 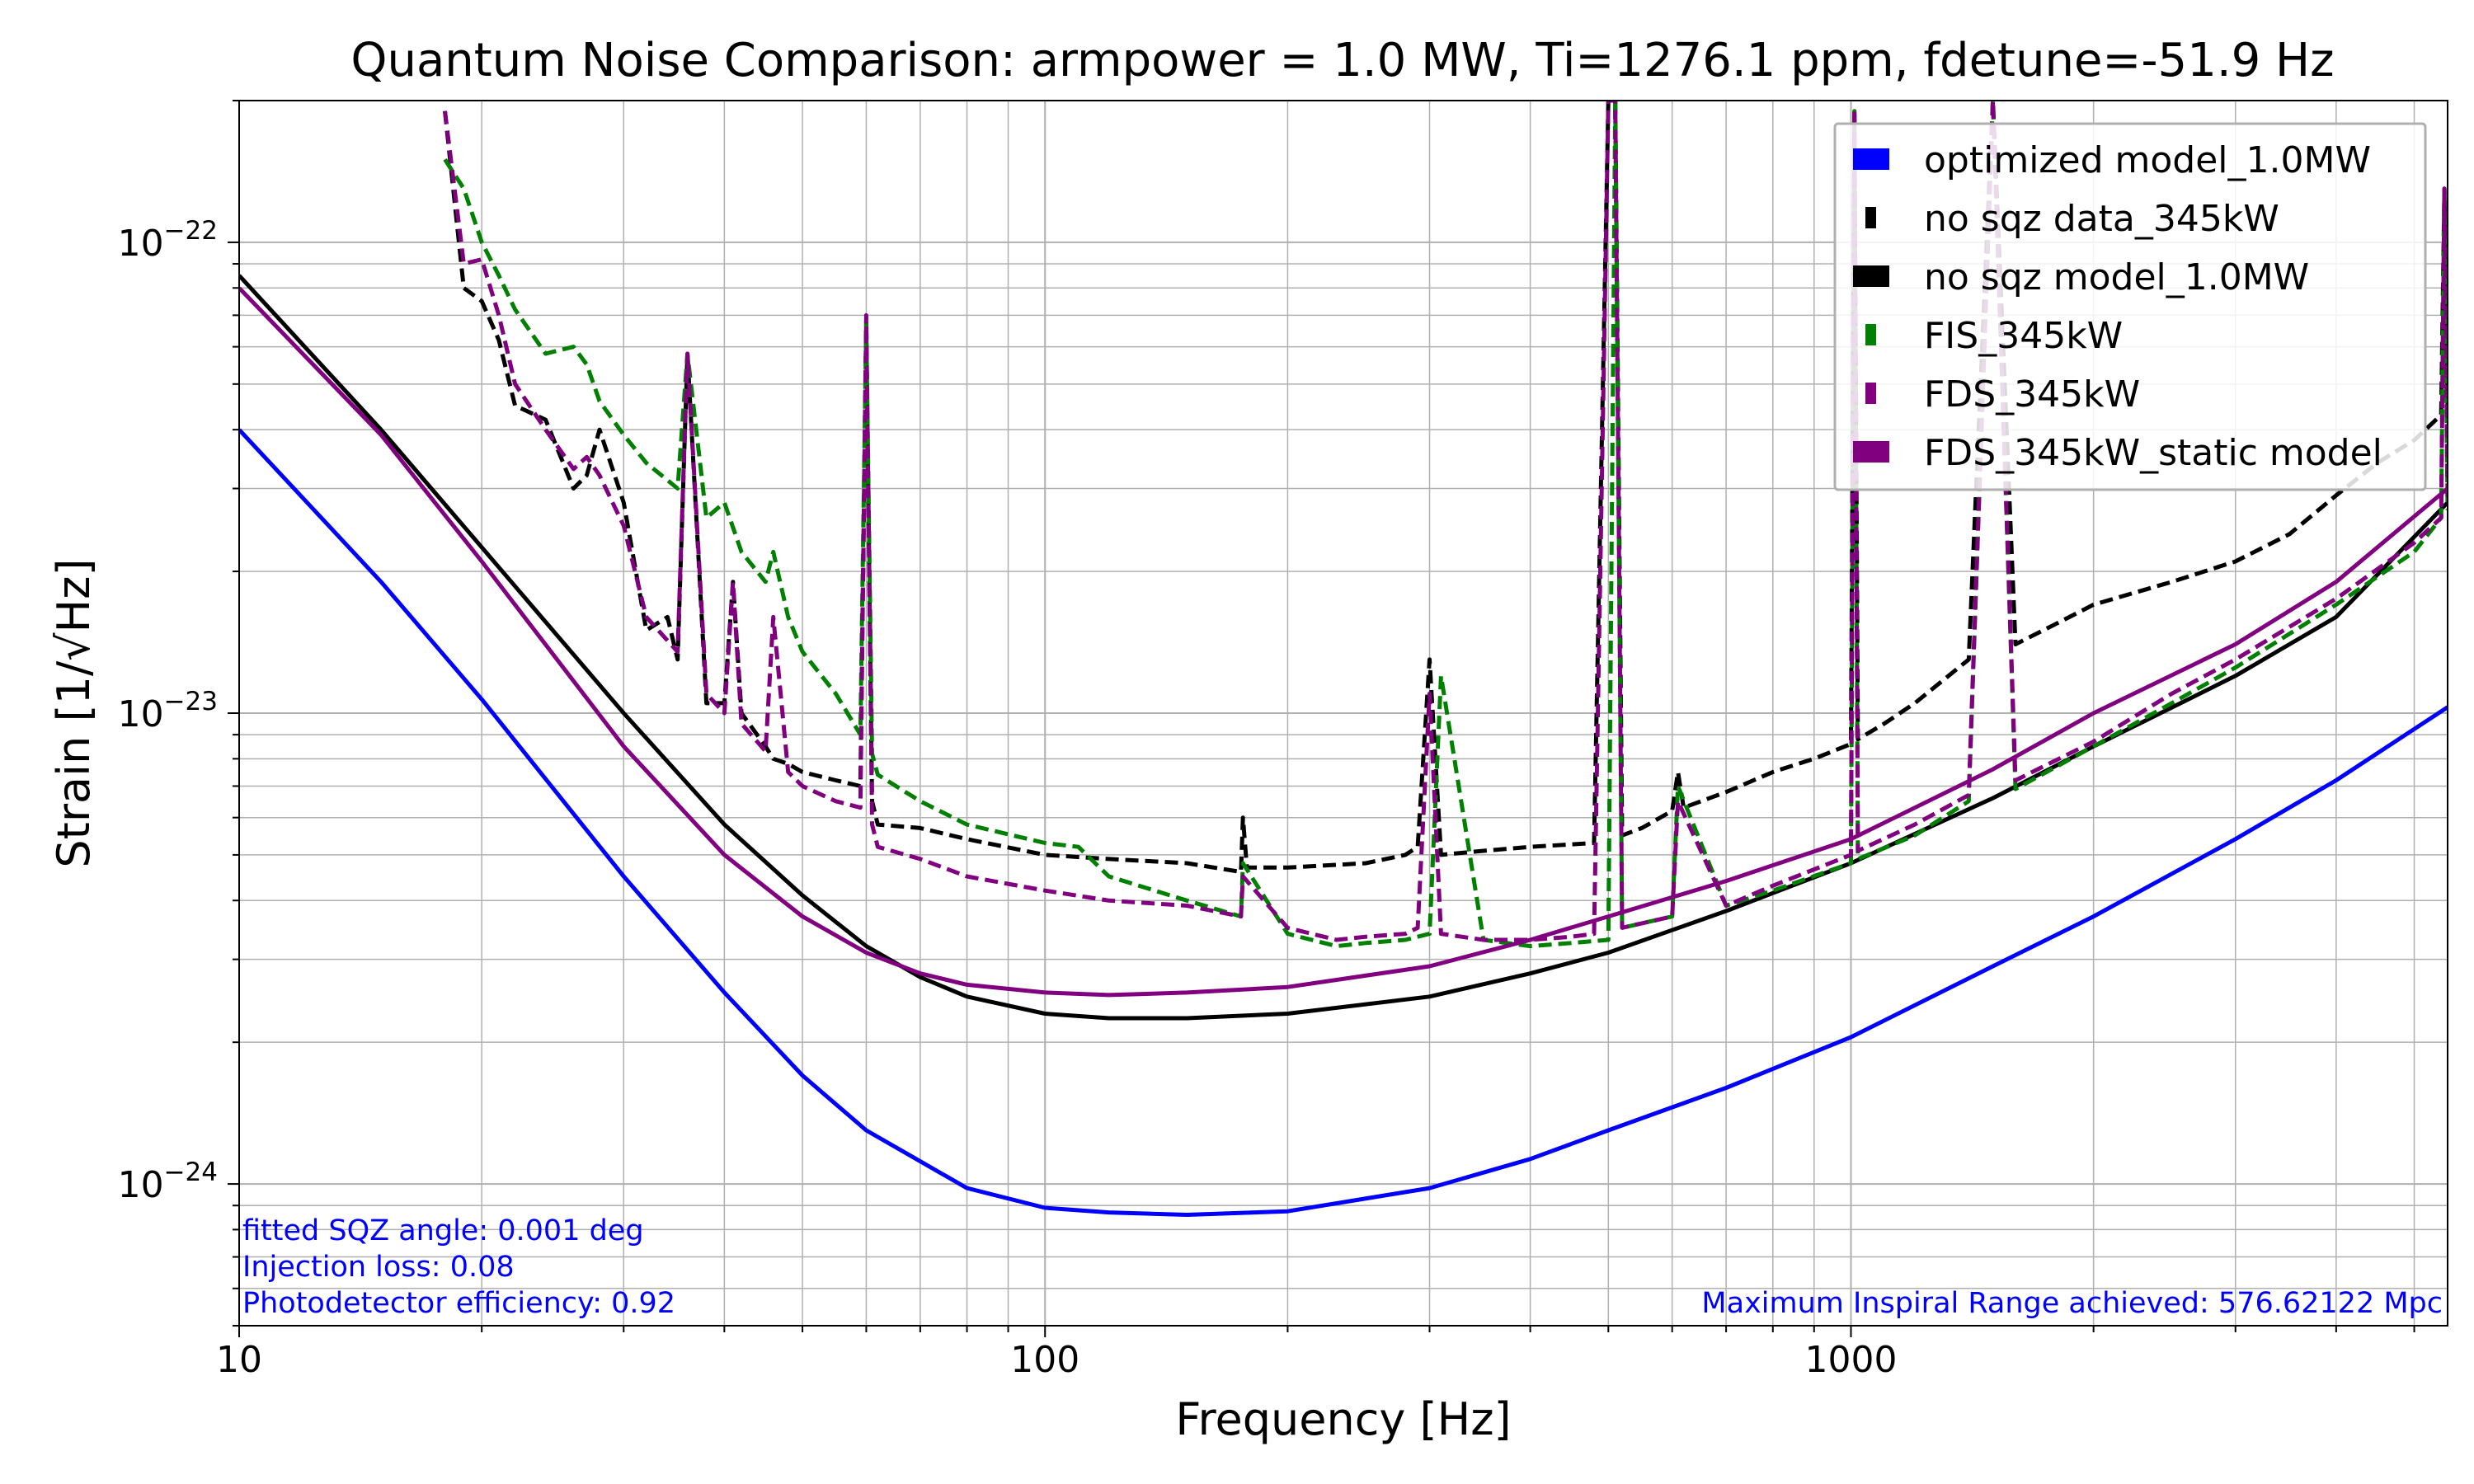 I want to click on legend-label: FIS_345kW, so click(x=2023, y=336).